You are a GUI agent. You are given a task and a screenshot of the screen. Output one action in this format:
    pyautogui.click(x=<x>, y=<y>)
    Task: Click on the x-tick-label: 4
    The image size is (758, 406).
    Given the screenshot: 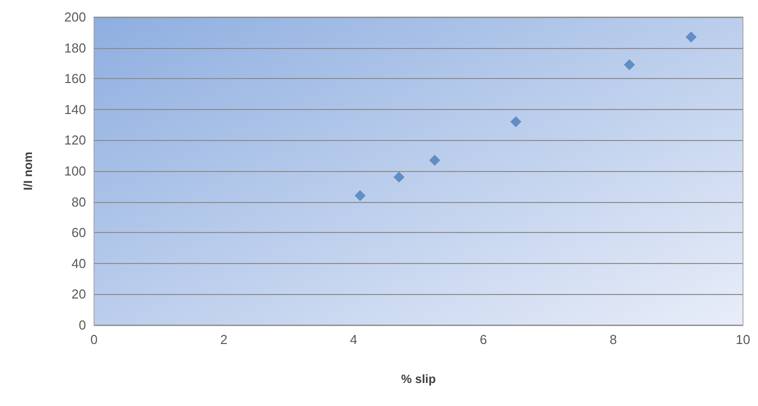 What is the action you would take?
    pyautogui.click(x=354, y=339)
    